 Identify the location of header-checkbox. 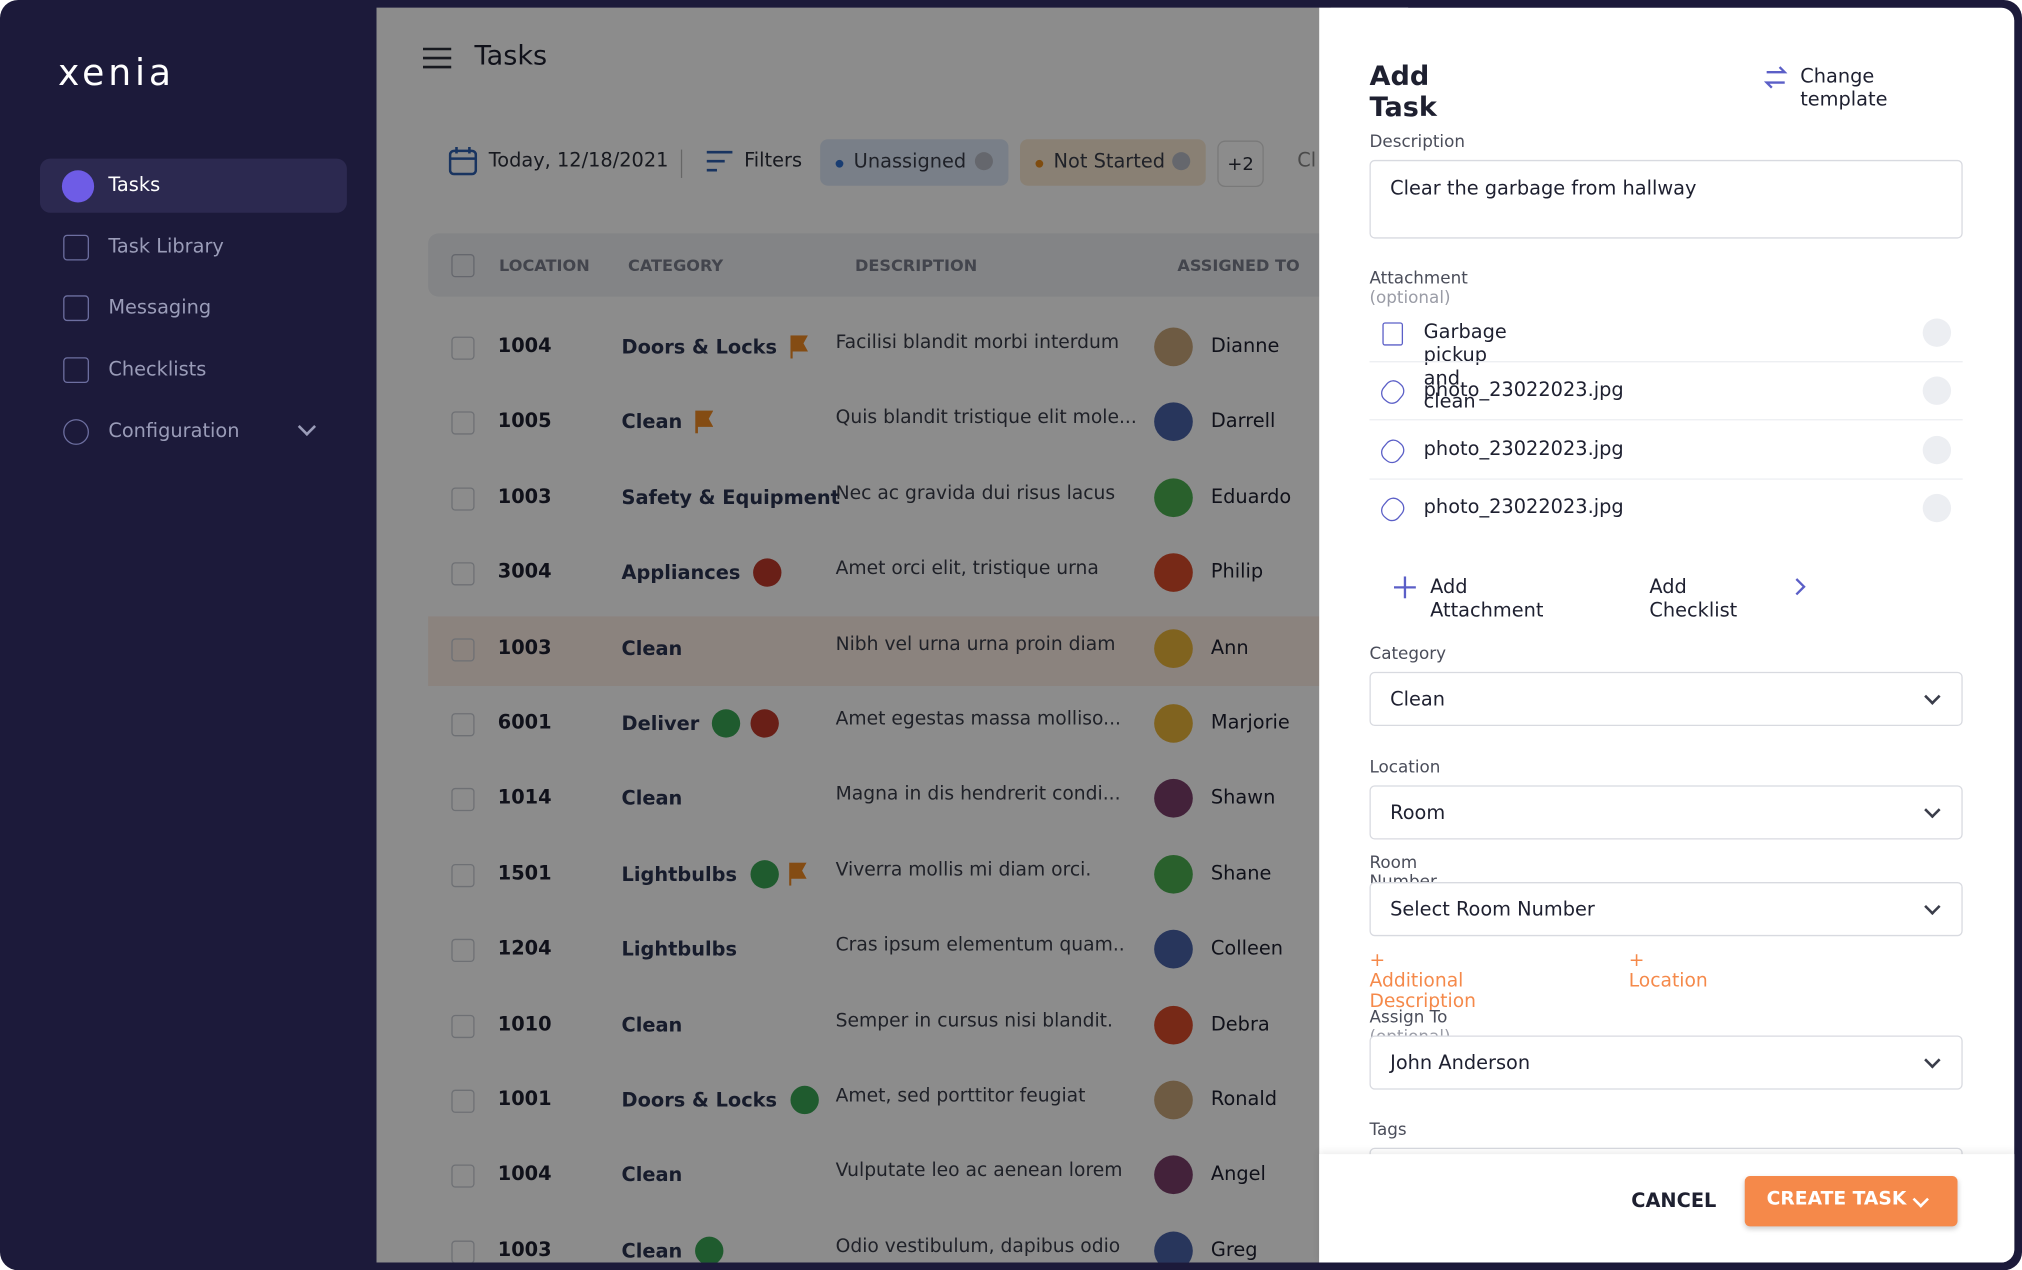
(463, 266).